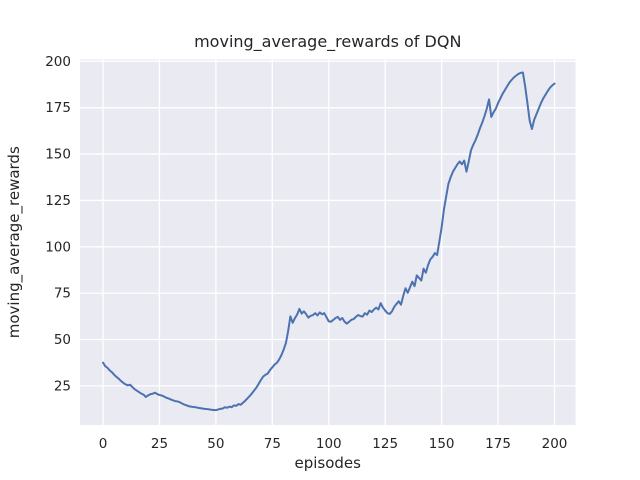 The image size is (640, 480). Describe the element at coordinates (327, 42) in the screenshot. I see `chart-title: moving_average_rewards of DQN` at that location.